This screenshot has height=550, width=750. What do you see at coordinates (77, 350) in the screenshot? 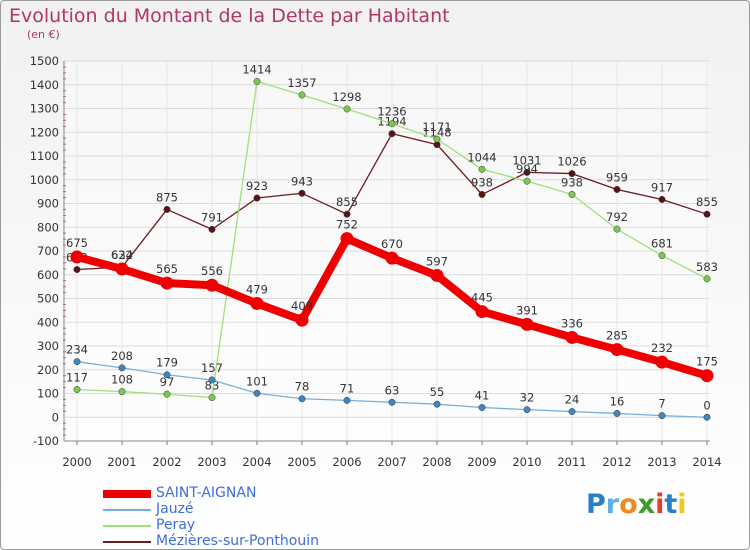
I see `data-label: 234` at bounding box center [77, 350].